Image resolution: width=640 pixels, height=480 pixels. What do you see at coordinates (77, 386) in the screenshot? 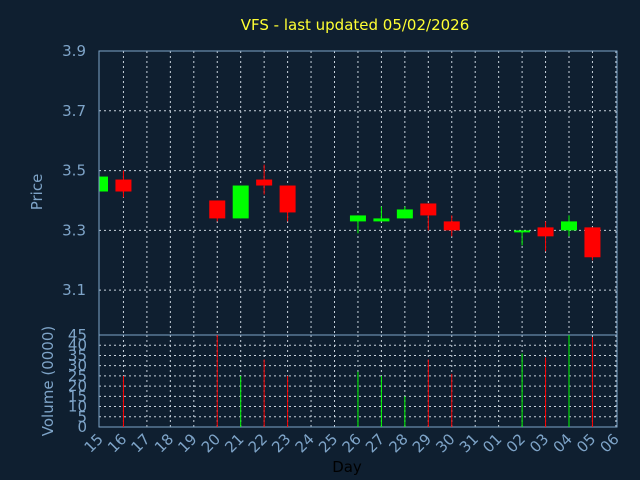
I see `volume-tick-label: 20` at bounding box center [77, 386].